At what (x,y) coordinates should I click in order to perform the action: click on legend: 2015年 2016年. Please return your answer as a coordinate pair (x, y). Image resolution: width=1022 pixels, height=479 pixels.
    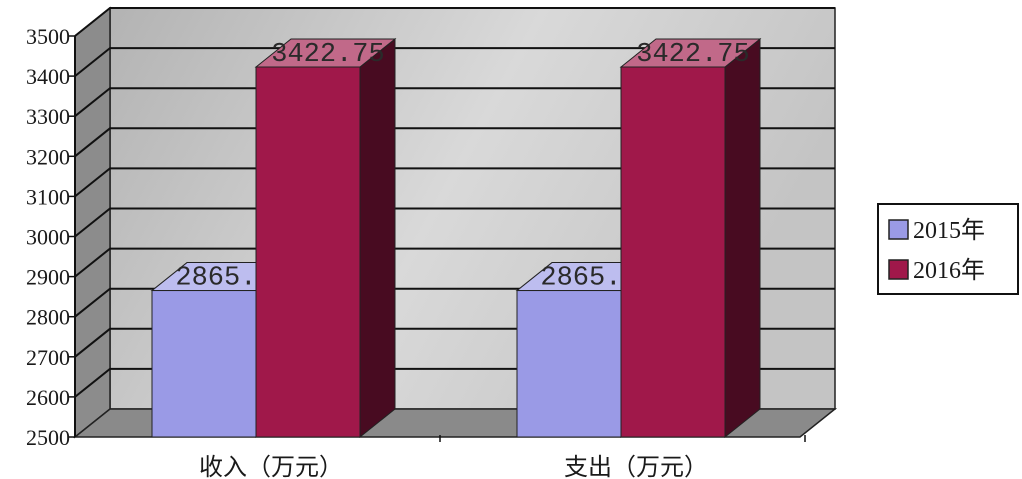
    Looking at the image, I should click on (948, 249).